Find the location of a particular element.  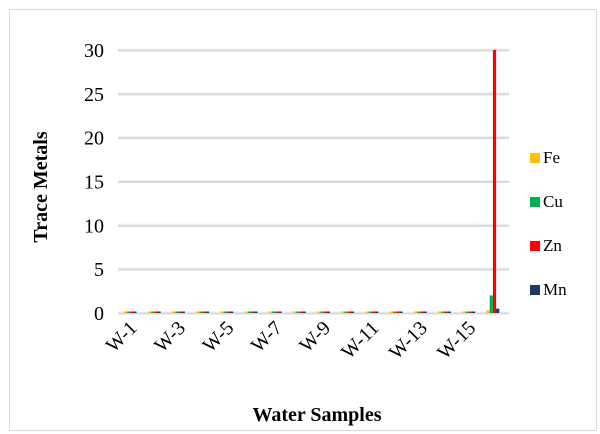

x-tick-label: W-9 is located at coordinates (315, 337).